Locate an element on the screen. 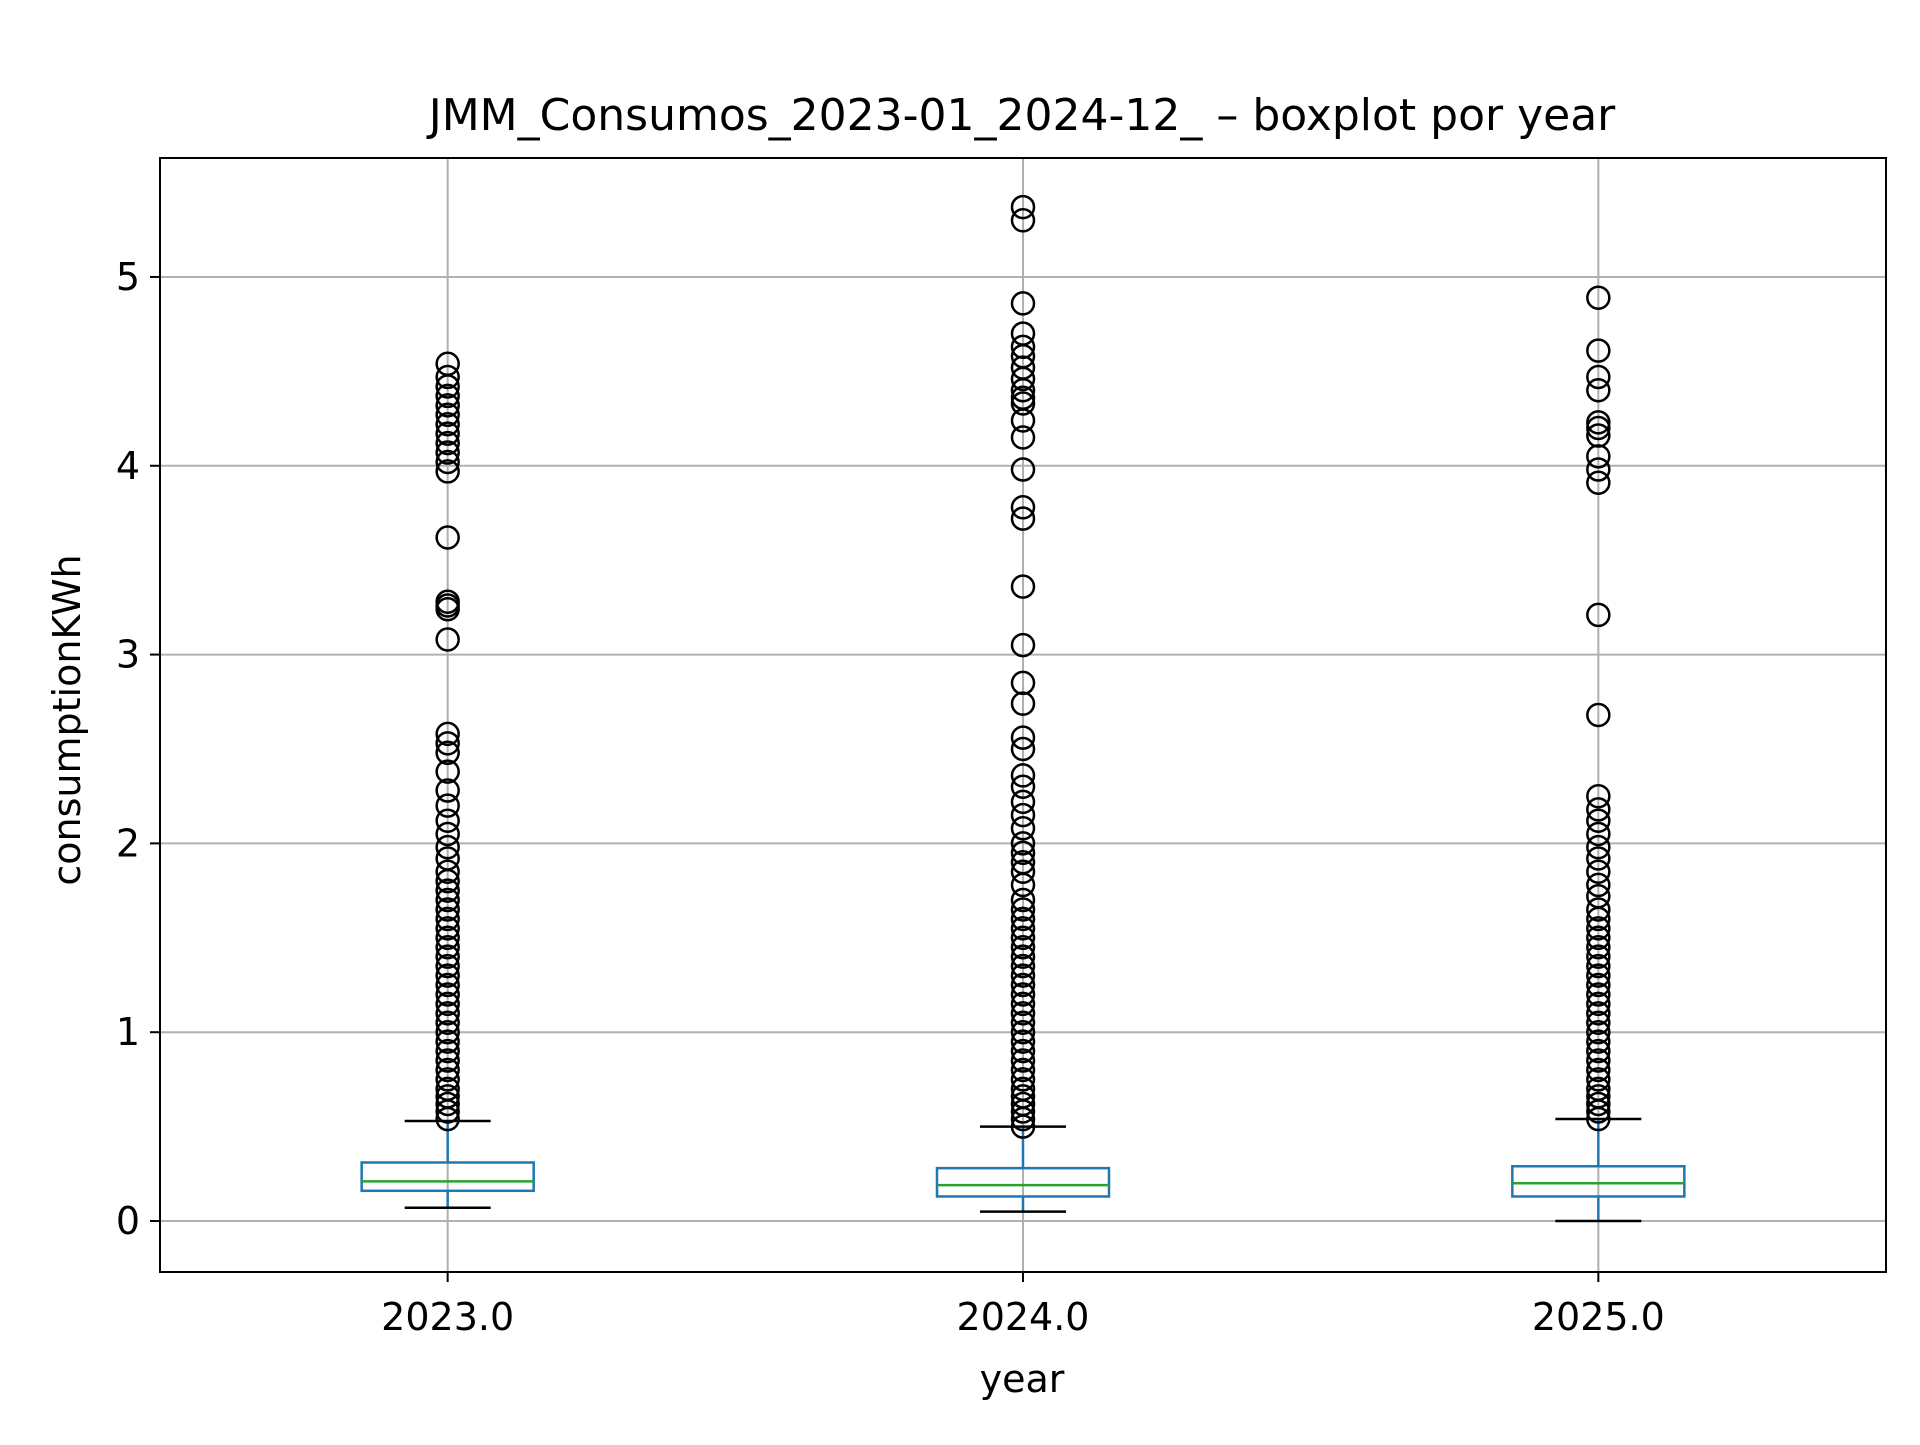 The image size is (1920, 1445). y-tick-label: 3 is located at coordinates (128, 655).